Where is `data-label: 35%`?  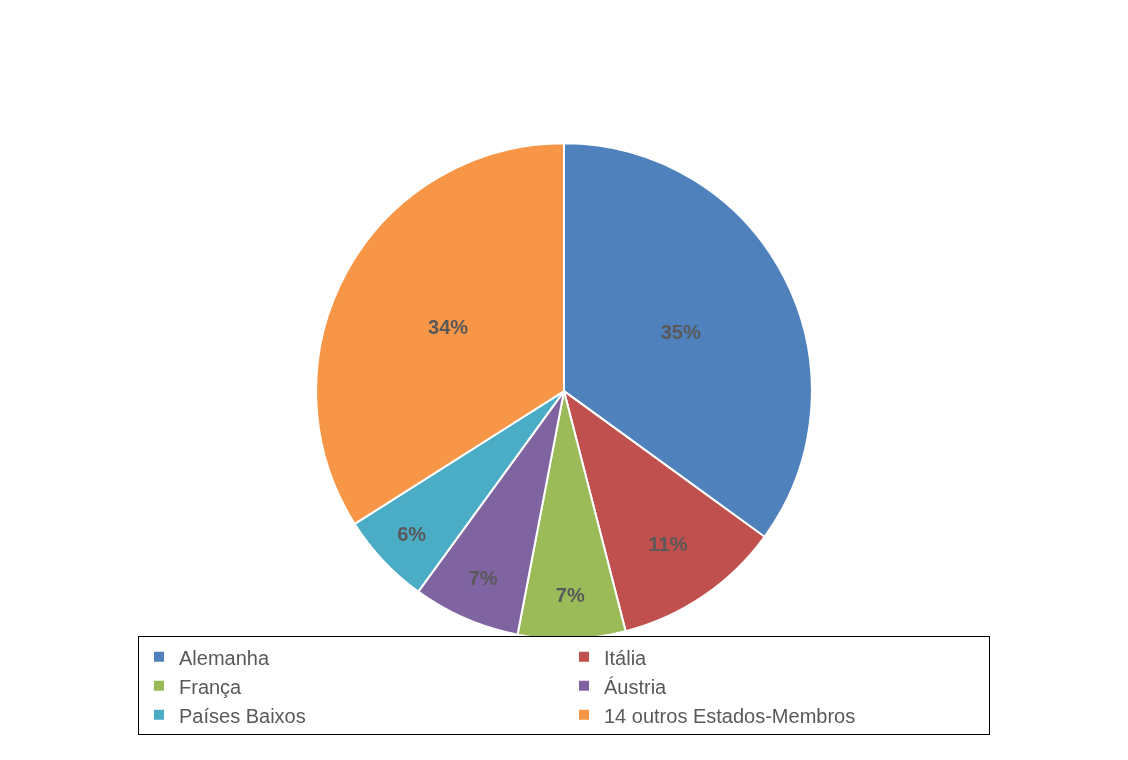
data-label: 35% is located at coordinates (680, 331).